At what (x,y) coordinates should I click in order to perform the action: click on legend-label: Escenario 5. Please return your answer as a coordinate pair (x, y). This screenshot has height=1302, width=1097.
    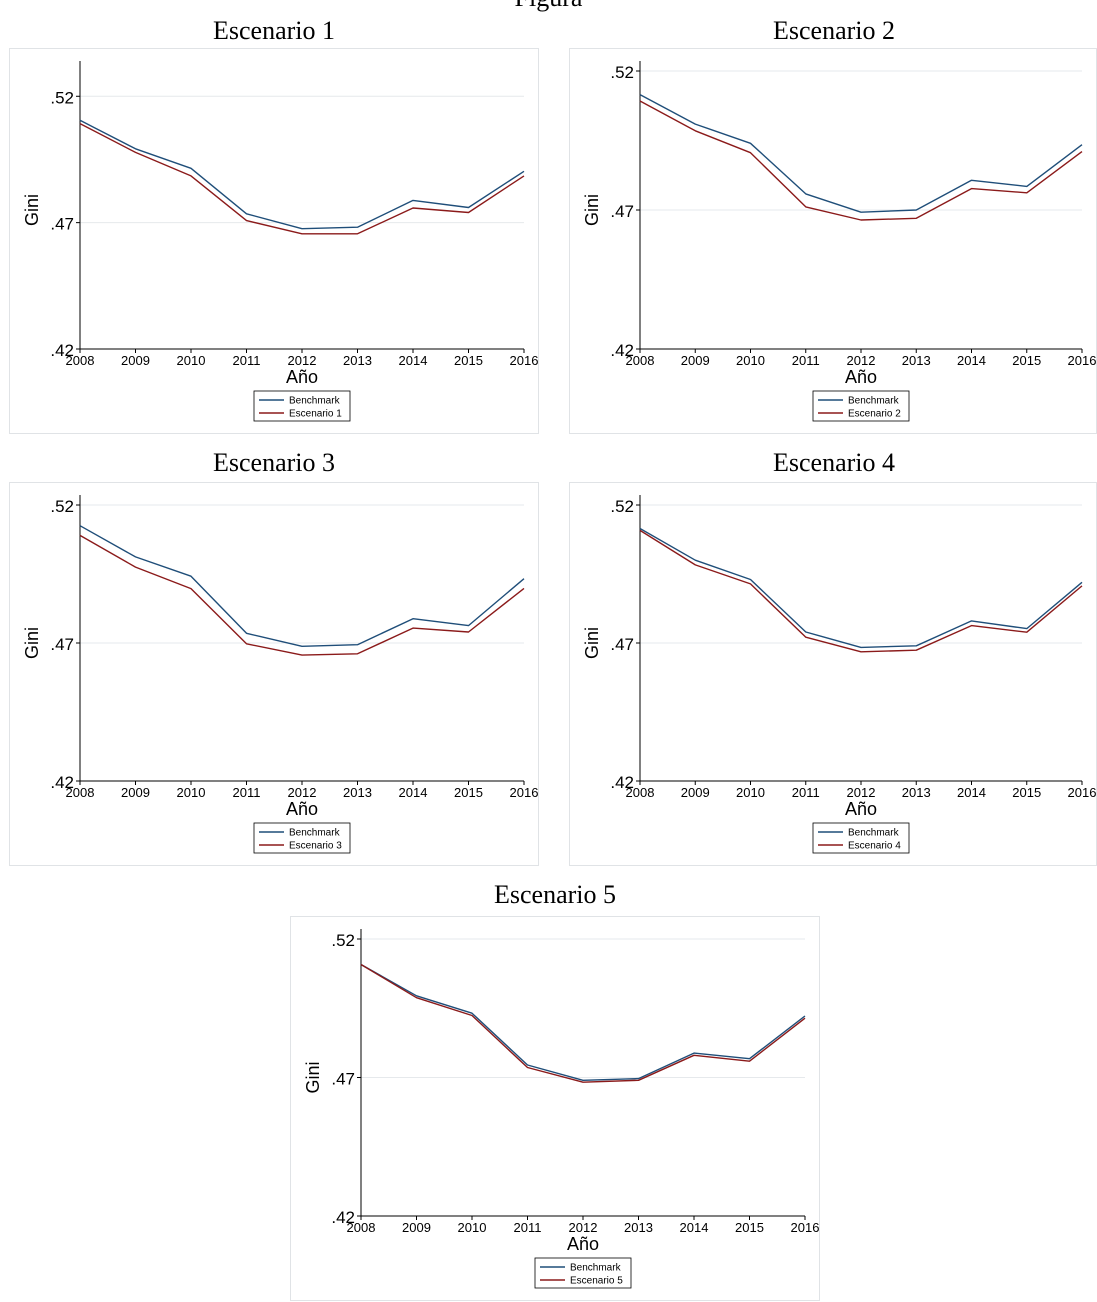
    Looking at the image, I should click on (596, 1281).